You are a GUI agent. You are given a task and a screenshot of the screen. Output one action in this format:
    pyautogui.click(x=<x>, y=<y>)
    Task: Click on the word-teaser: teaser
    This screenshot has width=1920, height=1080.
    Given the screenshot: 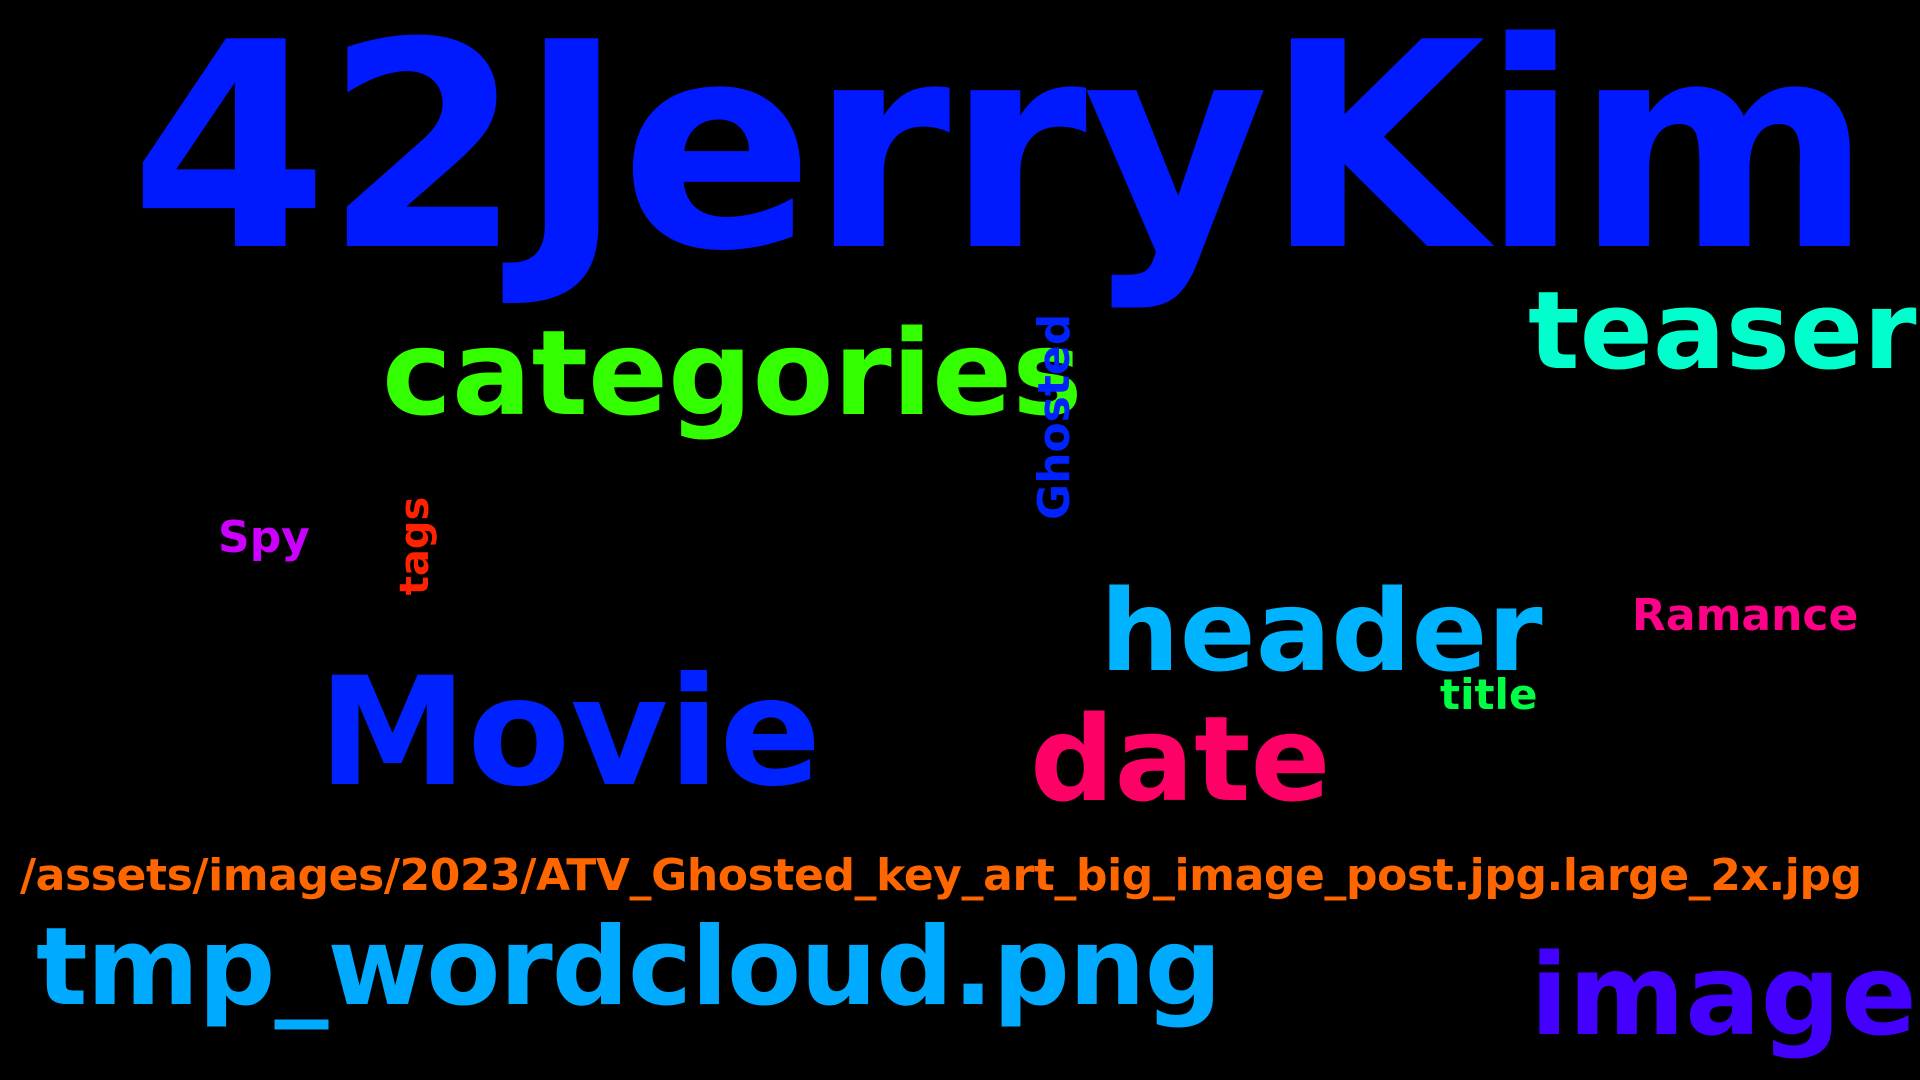 What is the action you would take?
    pyautogui.click(x=1722, y=331)
    